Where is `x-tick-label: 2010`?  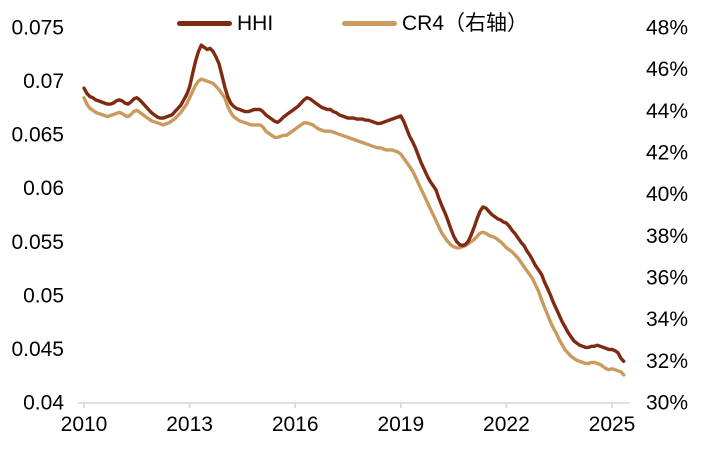
x-tick-label: 2010 is located at coordinates (84, 424).